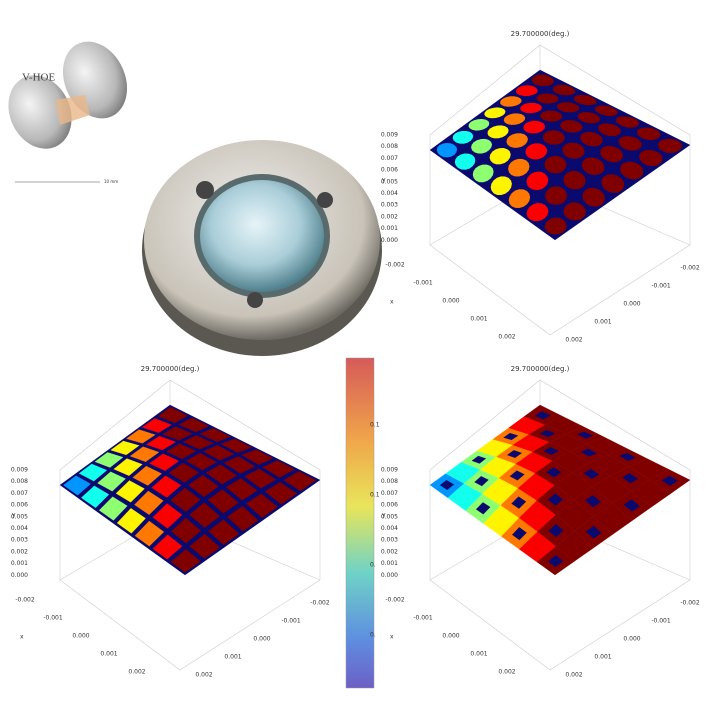 The width and height of the screenshot is (716, 716). Describe the element at coordinates (40, 112) in the screenshot. I see `disk` at that location.